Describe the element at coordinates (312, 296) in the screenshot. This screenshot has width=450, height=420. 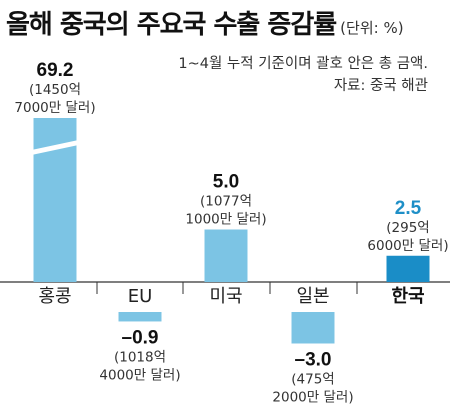
I see `category-label: 일본` at that location.